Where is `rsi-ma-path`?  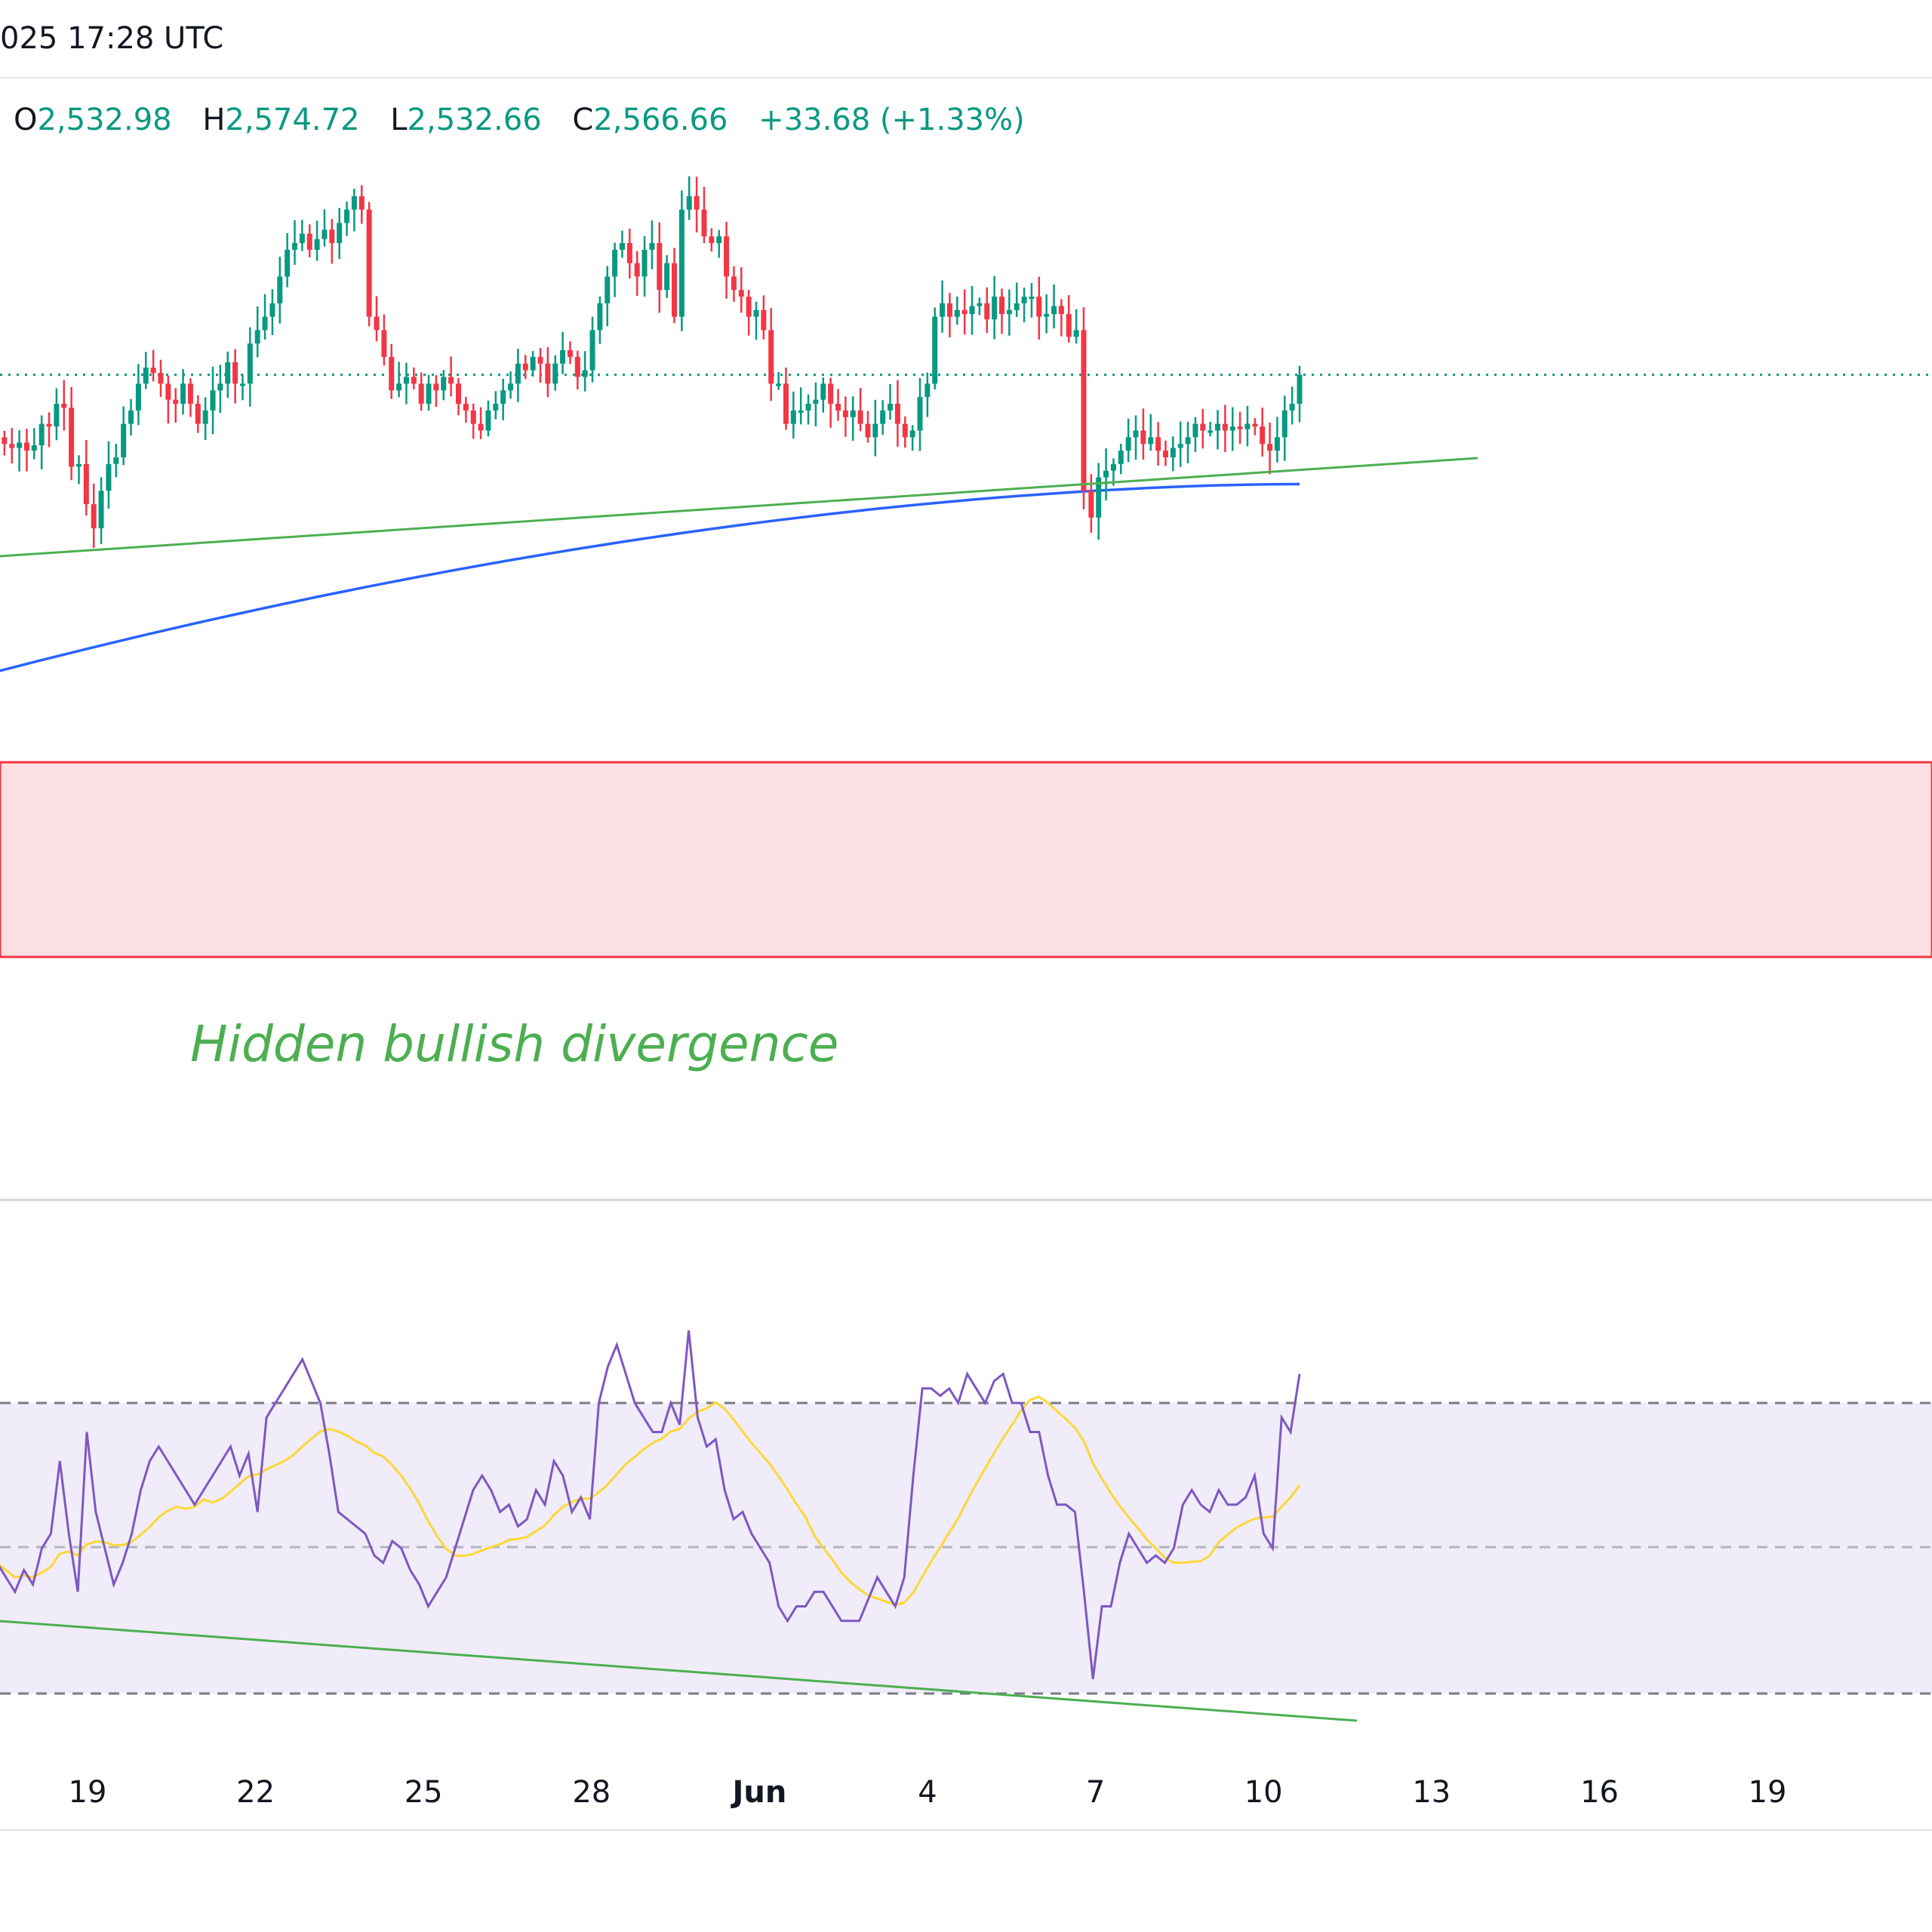 rsi-ma-path is located at coordinates (650, 1500).